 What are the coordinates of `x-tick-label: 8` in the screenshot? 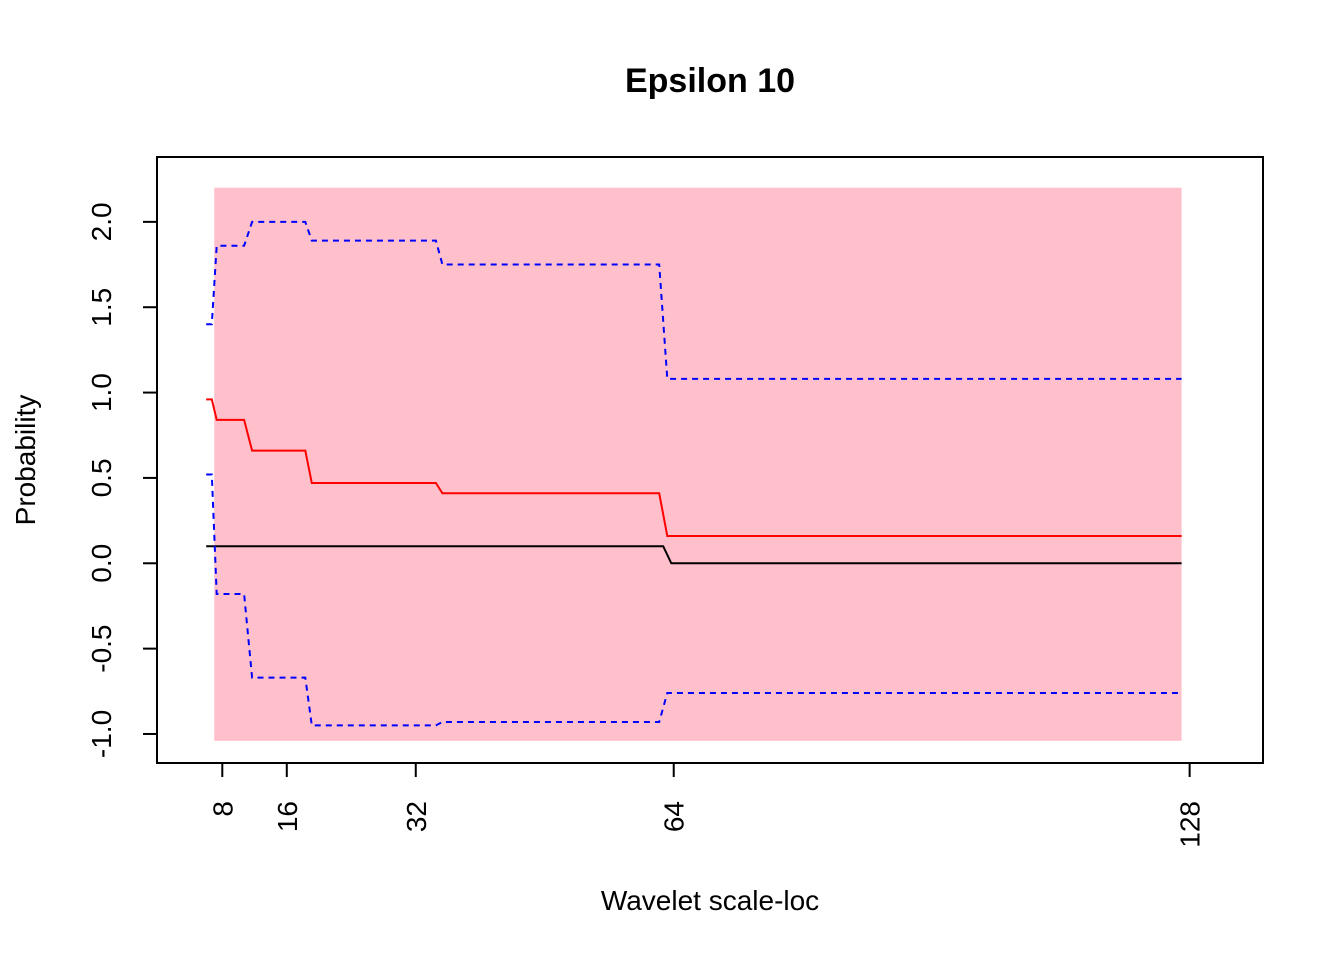 It's located at (222, 809).